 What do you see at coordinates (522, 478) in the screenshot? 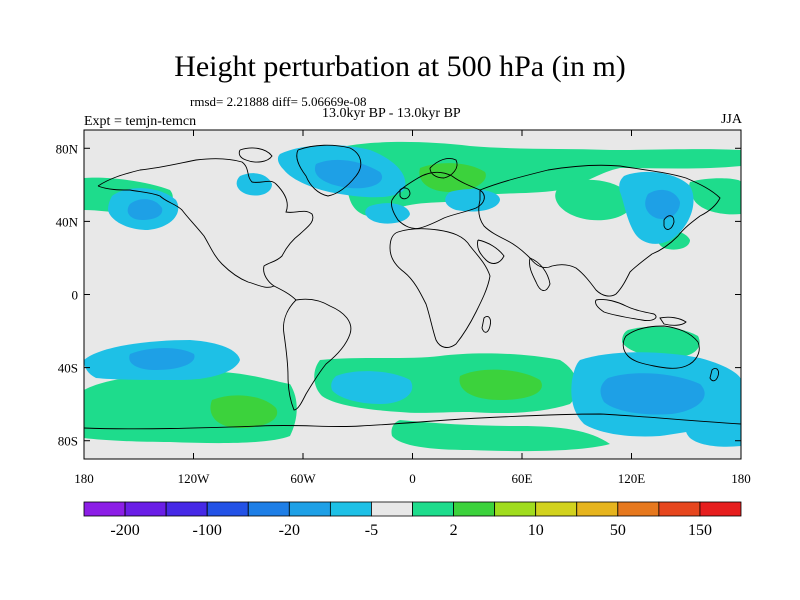
I see `lon-tick-label: 60E` at bounding box center [522, 478].